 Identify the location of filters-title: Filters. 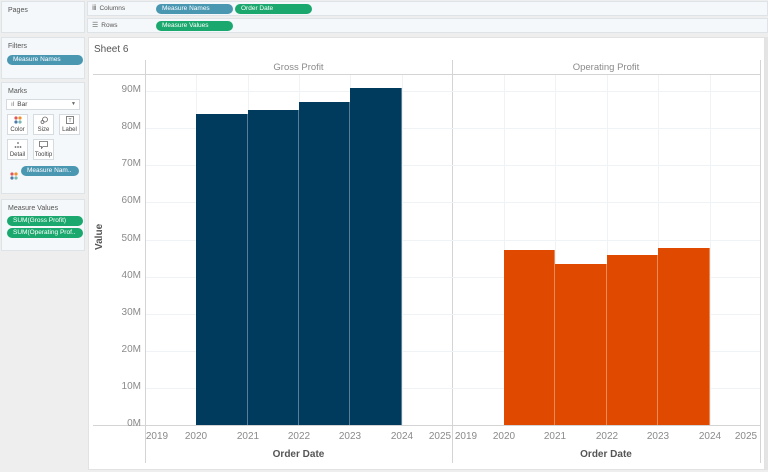
(18, 46).